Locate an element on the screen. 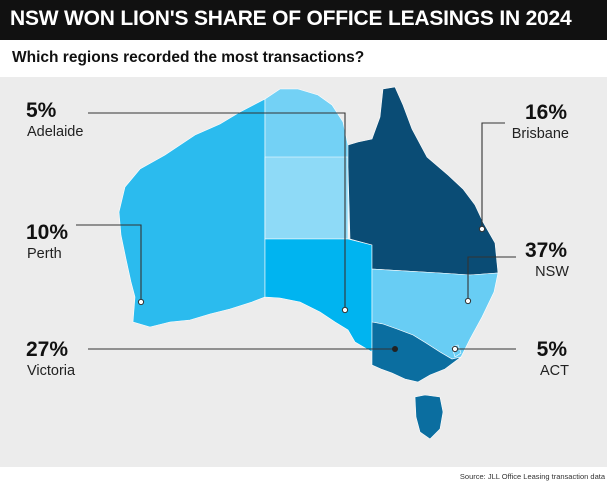 The image size is (607, 488). brisbane-share: 16% is located at coordinates (545, 112).